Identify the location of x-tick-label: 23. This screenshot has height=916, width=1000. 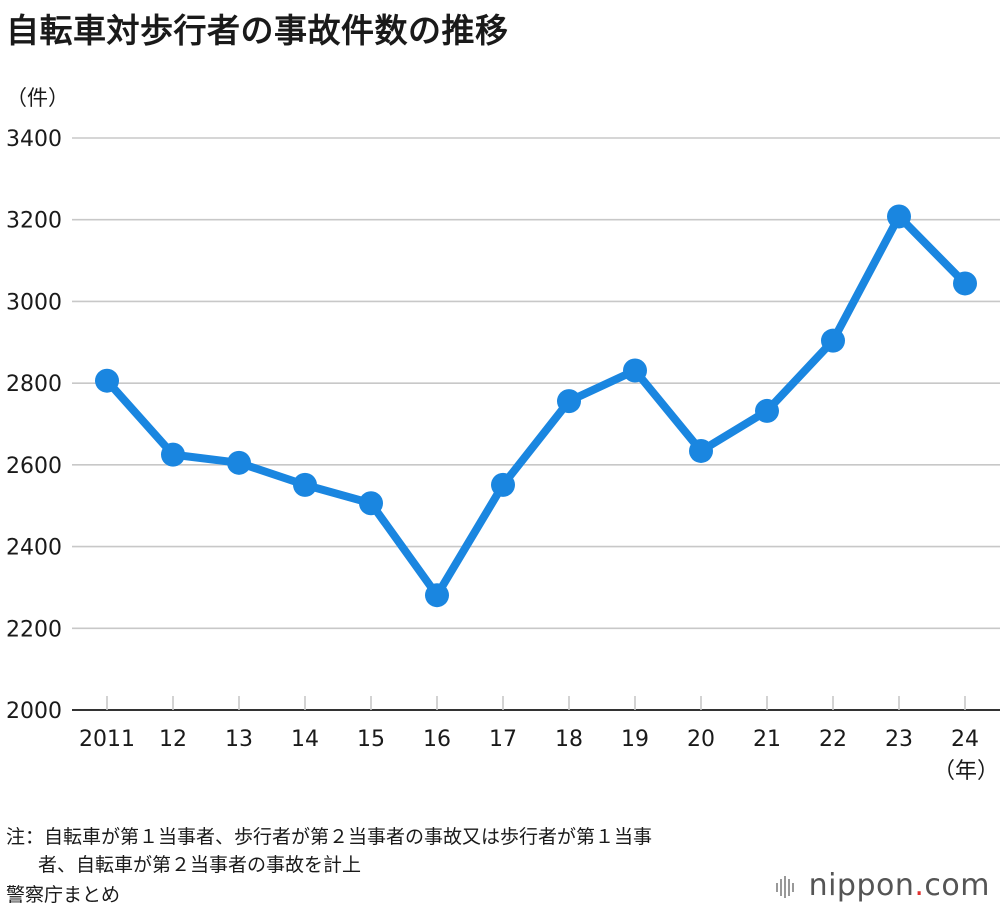
(899, 739).